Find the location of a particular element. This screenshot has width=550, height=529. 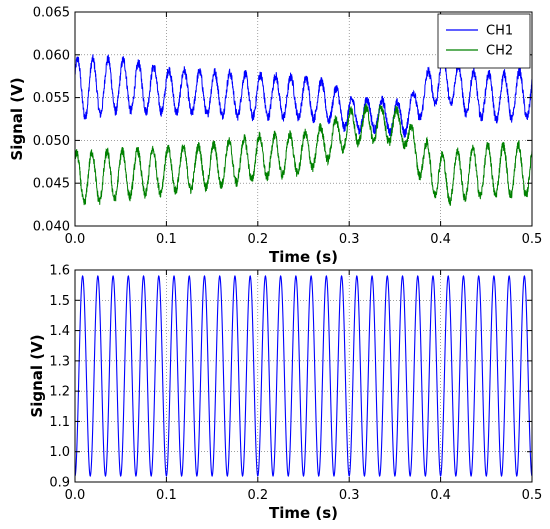

legend-label: CH2 is located at coordinates (499, 51).